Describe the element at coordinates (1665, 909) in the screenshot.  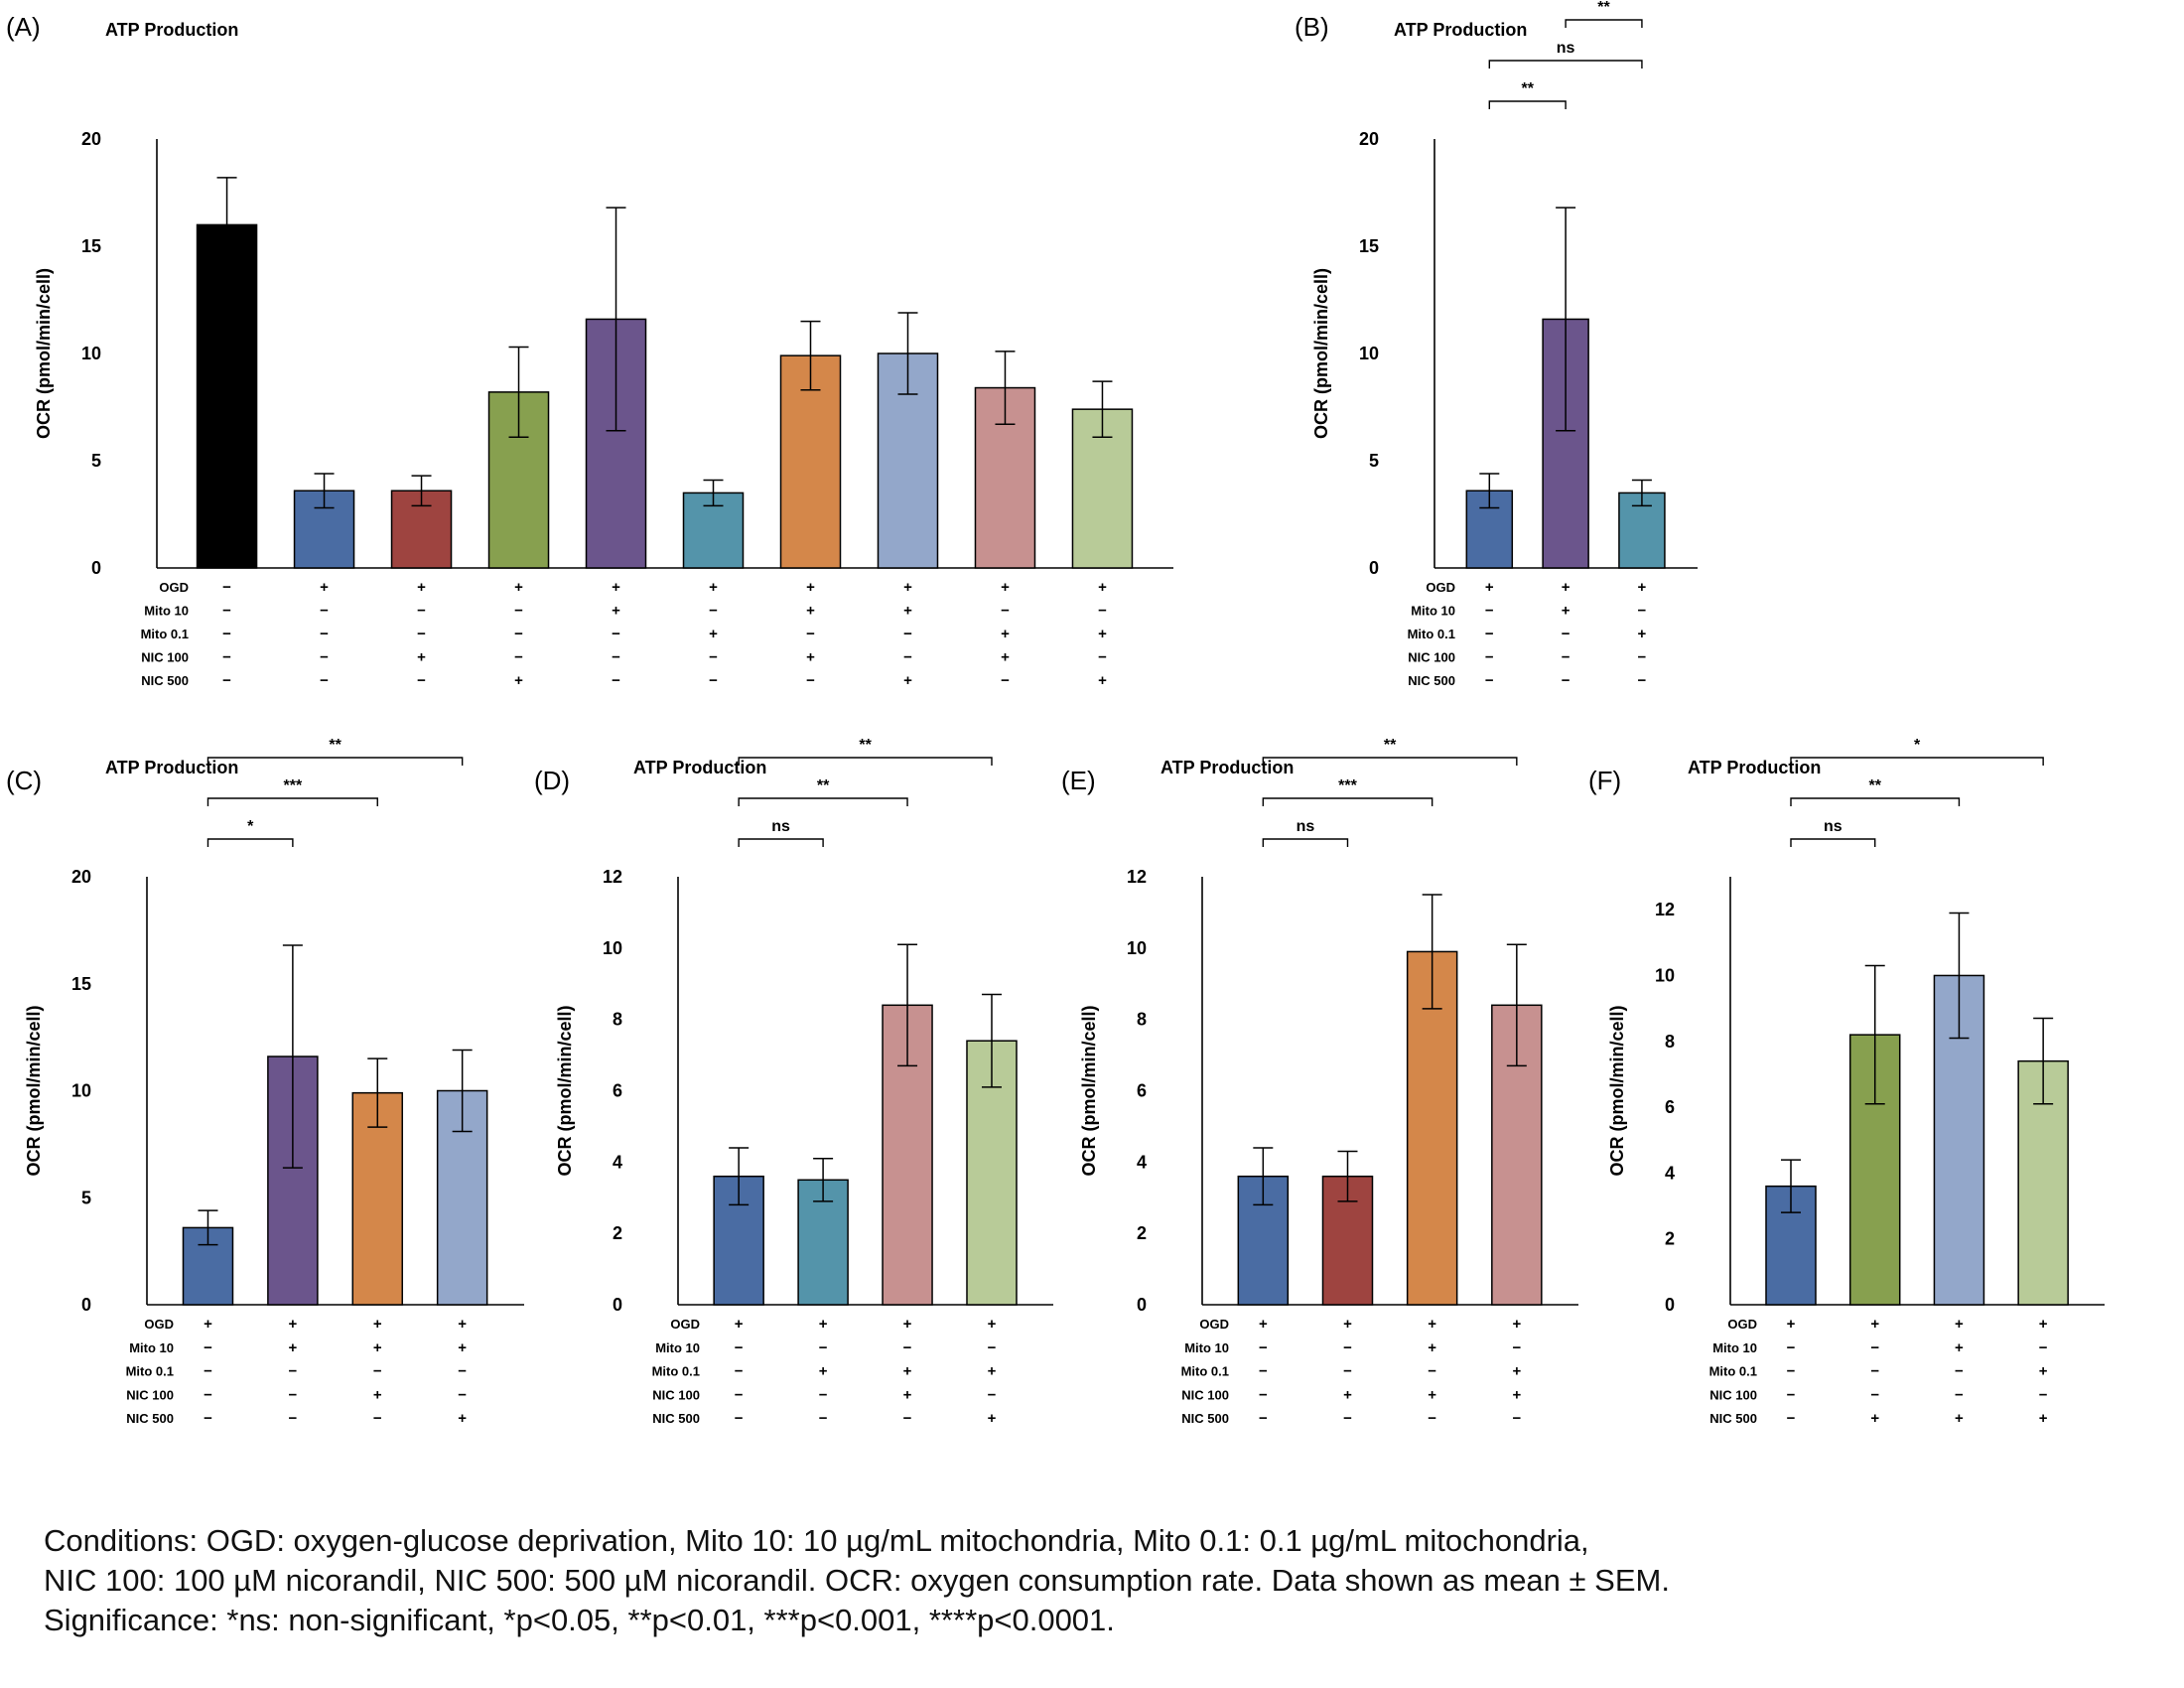
I see `y-tick-label: 12` at that location.